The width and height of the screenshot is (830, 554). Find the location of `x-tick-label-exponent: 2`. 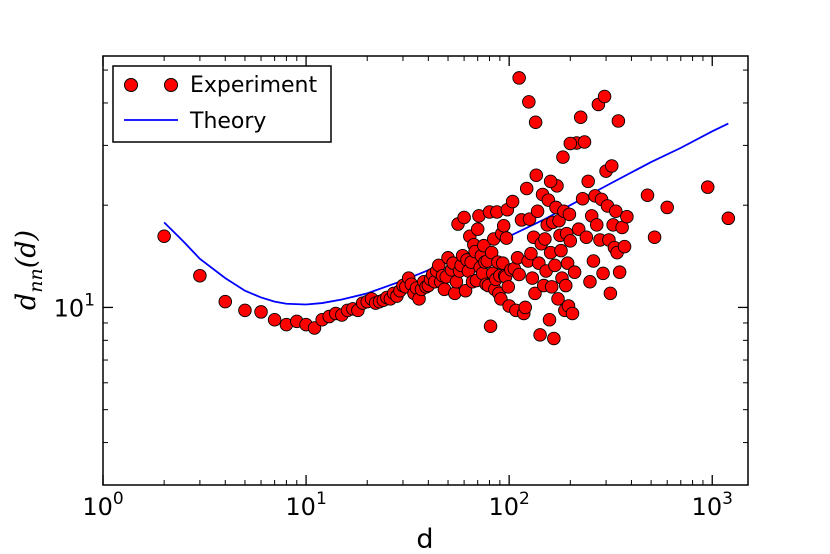

x-tick-label-exponent: 2 is located at coordinates (524, 499).